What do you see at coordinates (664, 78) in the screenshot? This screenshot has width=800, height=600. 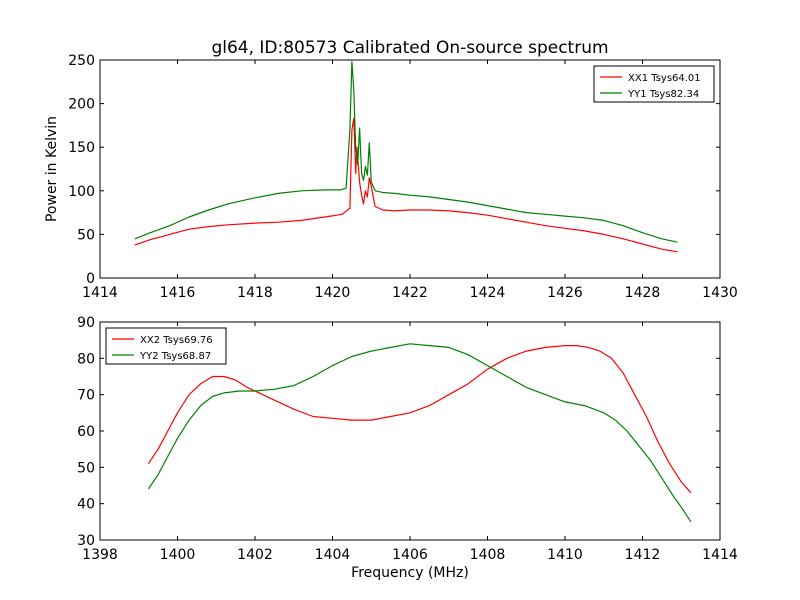 I see `legend-label: XX1 Tsys64.01` at bounding box center [664, 78].